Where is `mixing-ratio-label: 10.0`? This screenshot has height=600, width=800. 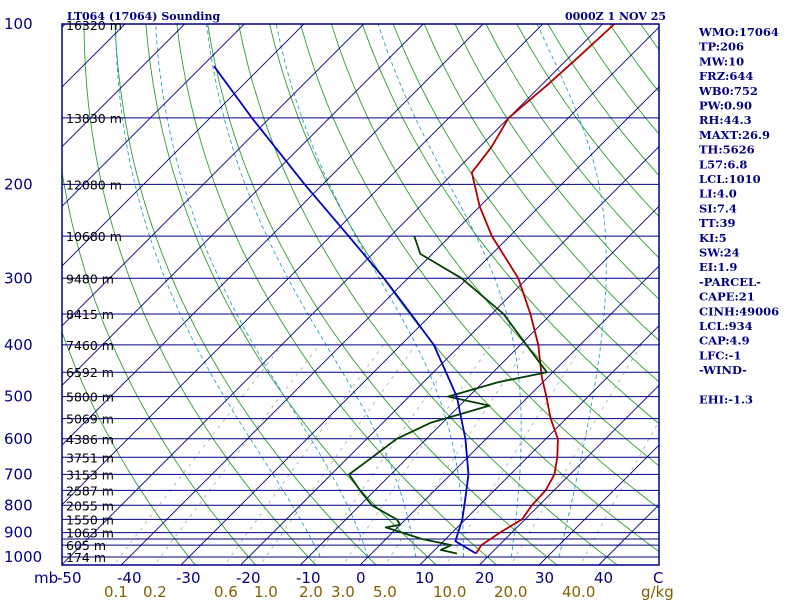 mixing-ratio-label: 10.0 is located at coordinates (449, 591).